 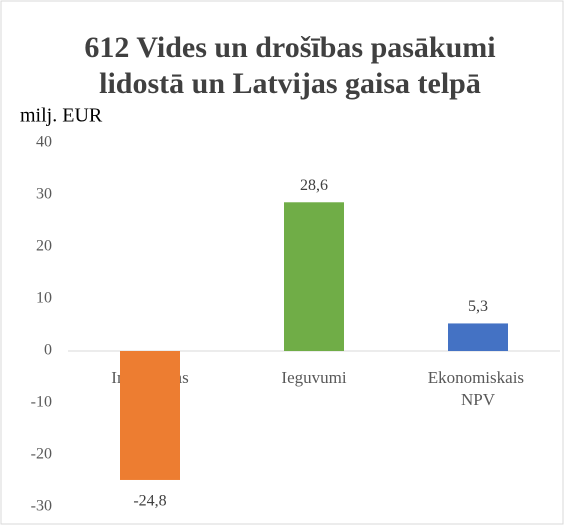 What do you see at coordinates (41, 402) in the screenshot?
I see `y-tick-label: -10` at bounding box center [41, 402].